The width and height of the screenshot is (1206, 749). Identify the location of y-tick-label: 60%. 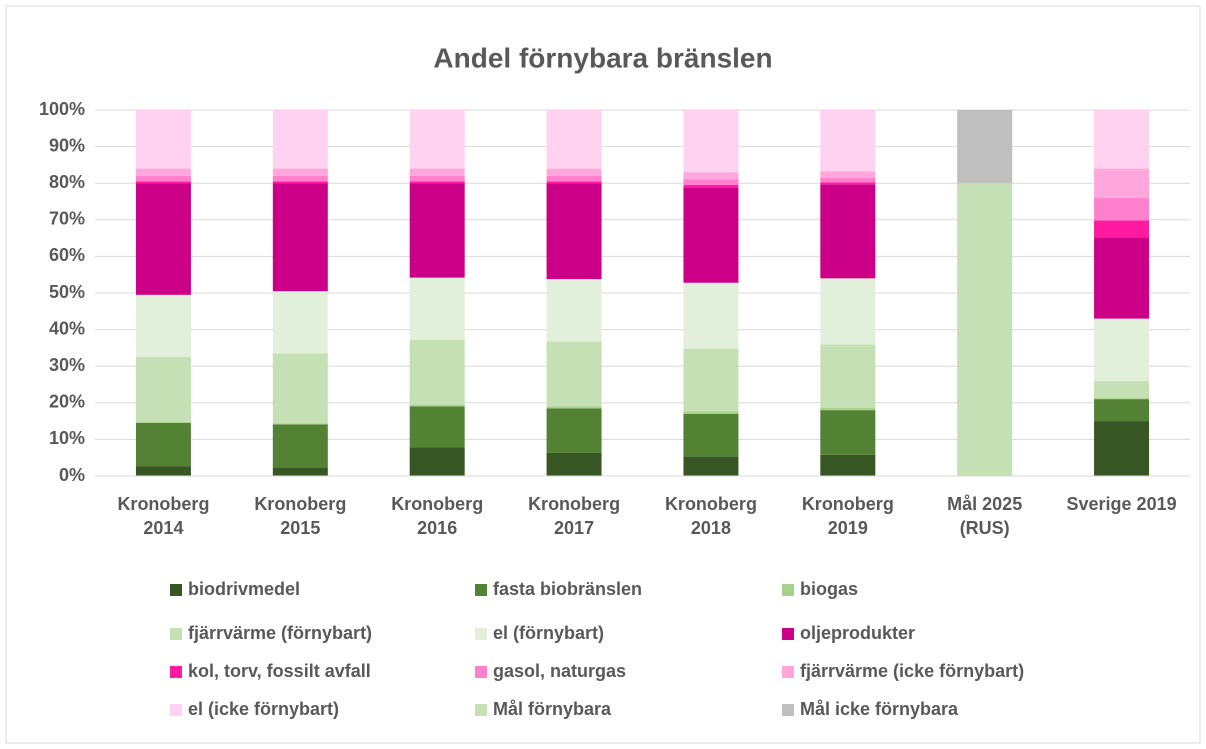
(67, 255).